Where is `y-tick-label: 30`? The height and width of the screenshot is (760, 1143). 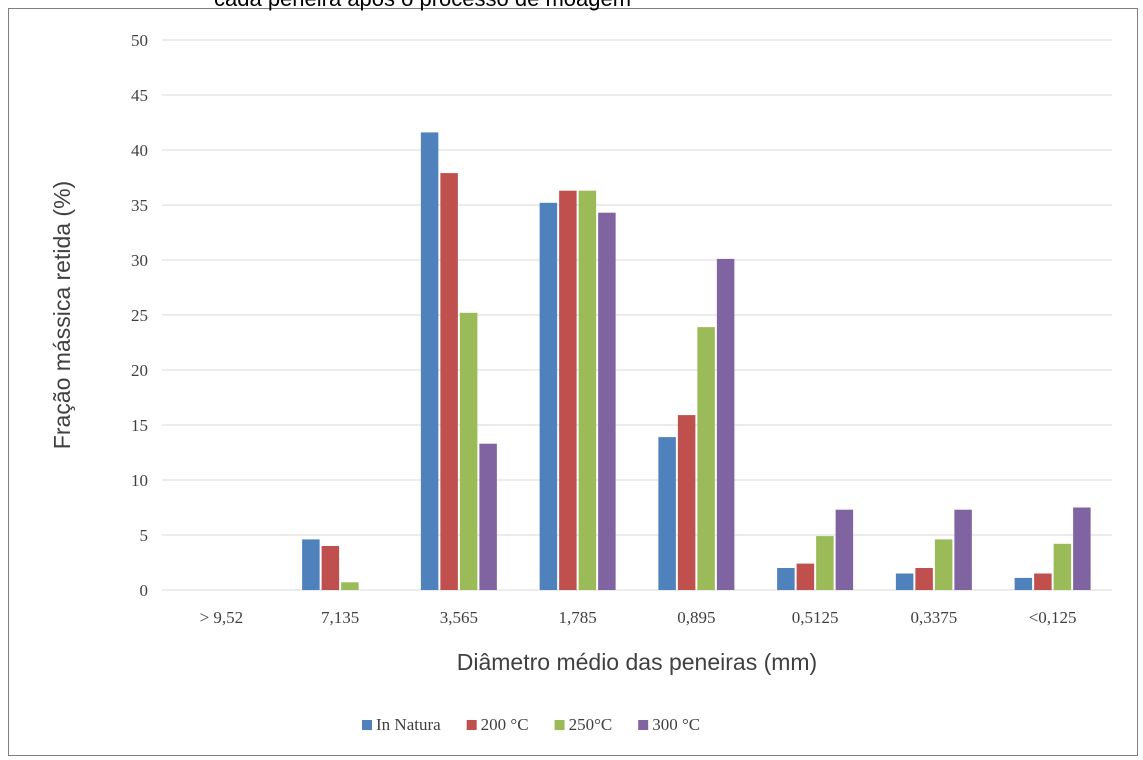 y-tick-label: 30 is located at coordinates (139, 260).